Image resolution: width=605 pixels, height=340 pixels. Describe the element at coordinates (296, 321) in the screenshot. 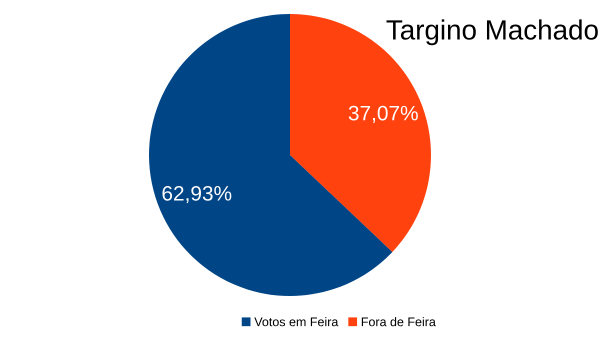

I see `legend-label: Votos em Feira` at that location.